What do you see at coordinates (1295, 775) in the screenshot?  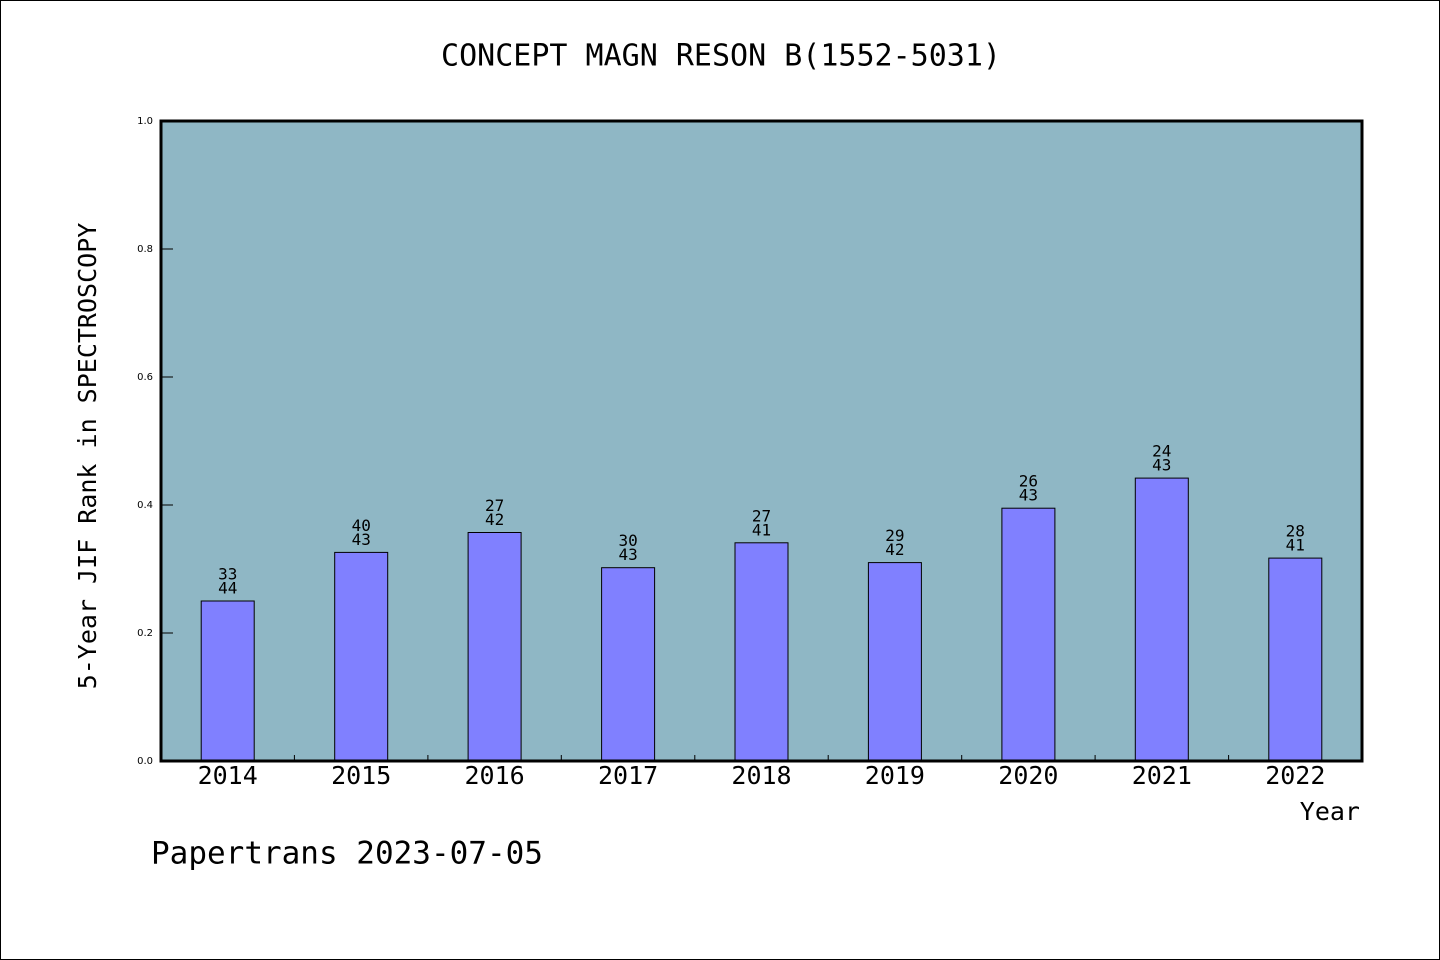 I see `x-tick-label-2022: 2022` at bounding box center [1295, 775].